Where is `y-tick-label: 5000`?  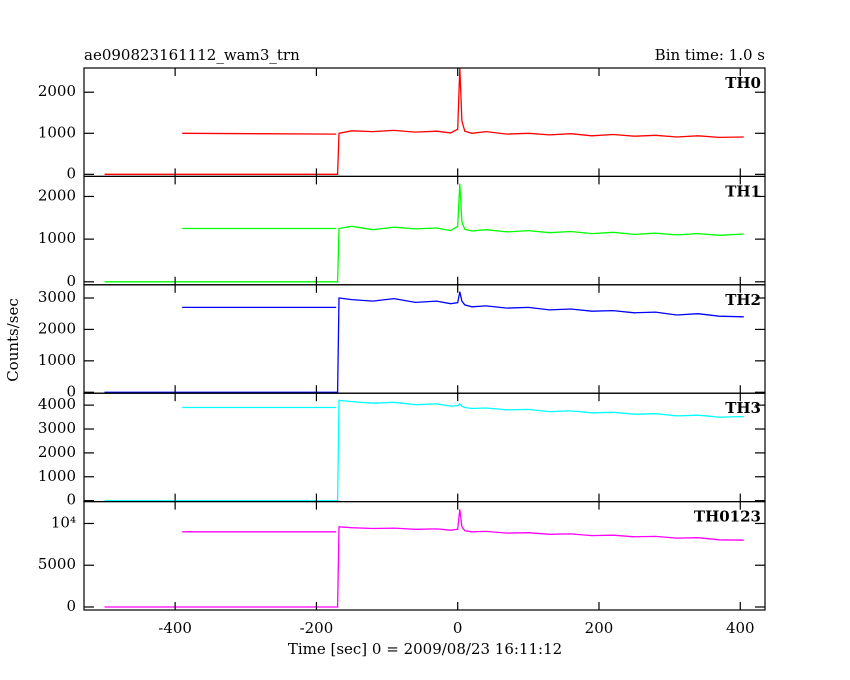
y-tick-label: 5000 is located at coordinates (57, 564).